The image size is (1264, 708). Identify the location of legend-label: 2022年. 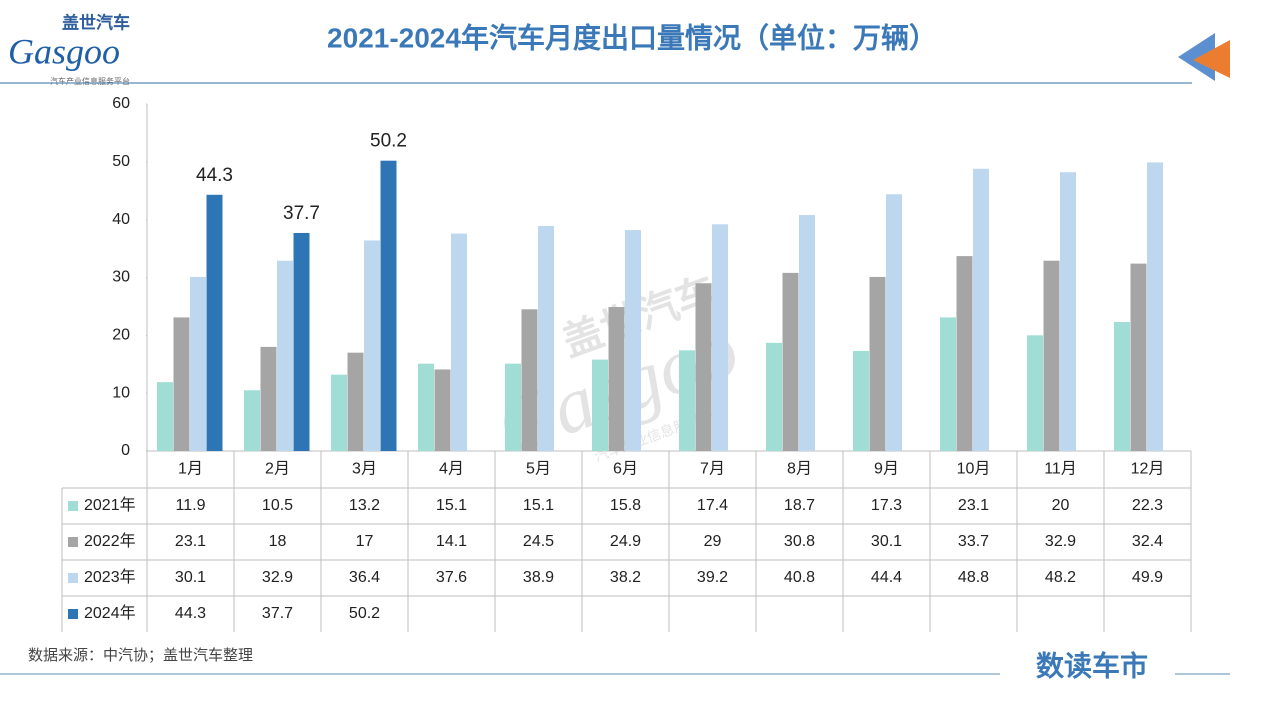
(110, 541).